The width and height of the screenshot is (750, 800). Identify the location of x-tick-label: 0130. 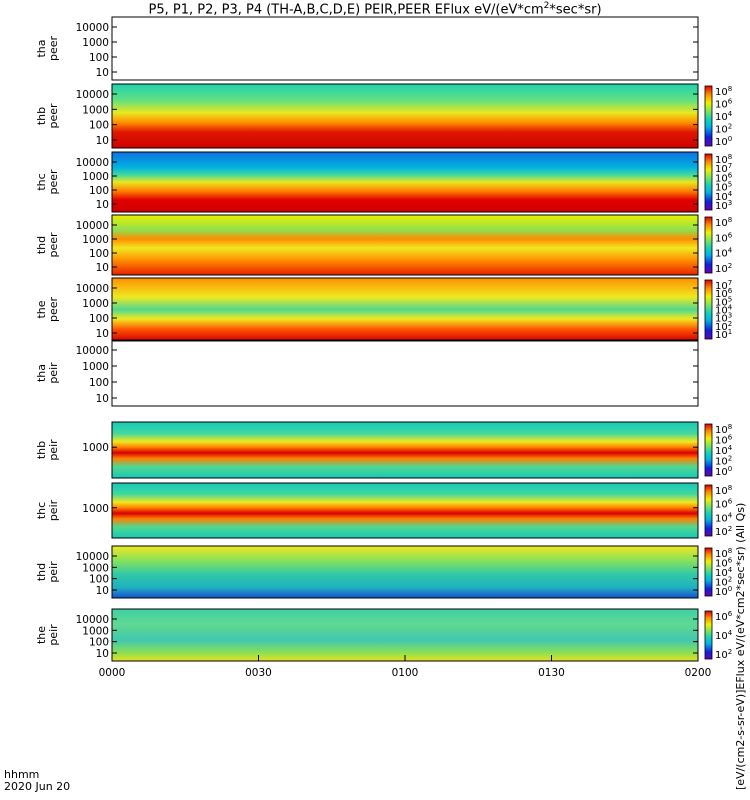
(551, 673).